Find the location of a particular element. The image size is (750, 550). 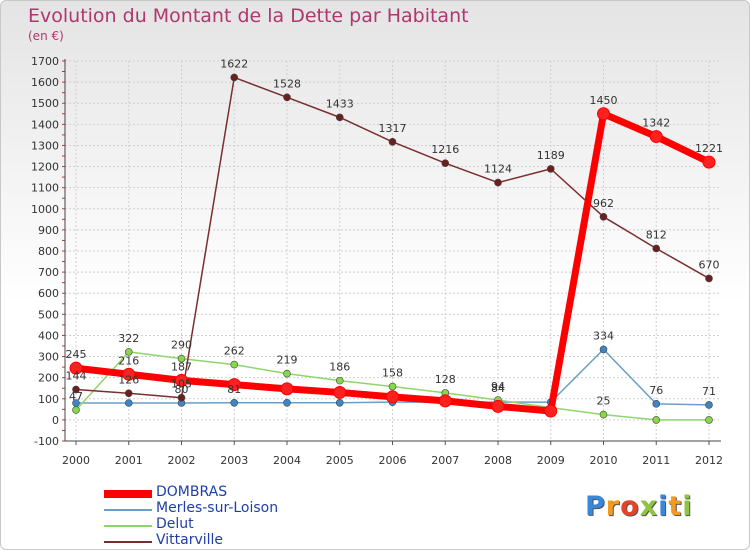

legend-label: Delut is located at coordinates (175, 524).